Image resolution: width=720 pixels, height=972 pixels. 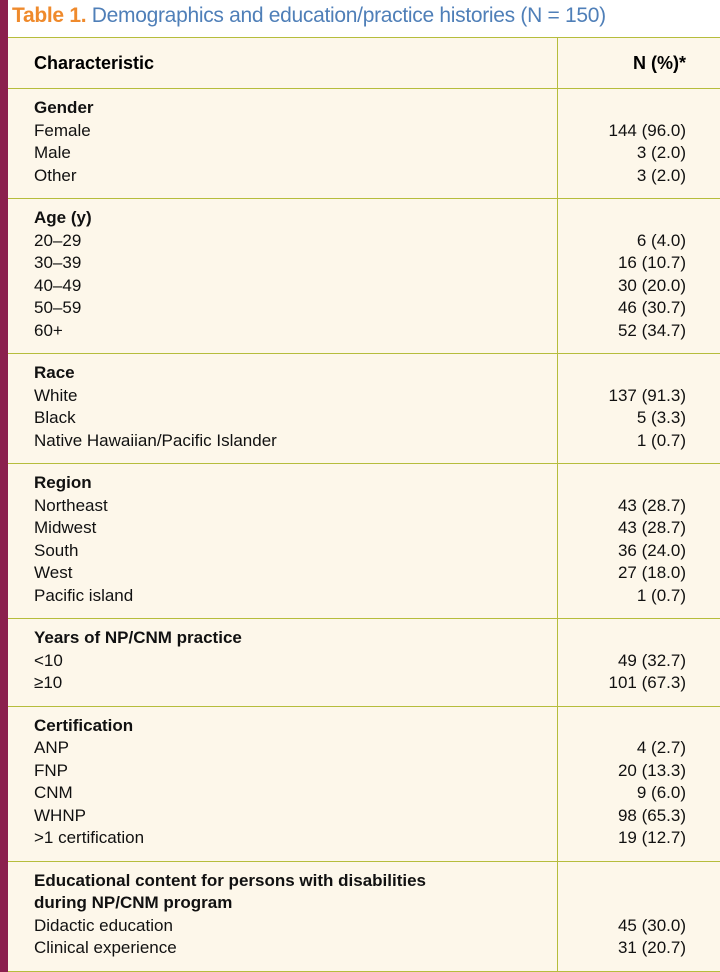 I want to click on row-value: 20 (13.3), so click(x=651, y=770).